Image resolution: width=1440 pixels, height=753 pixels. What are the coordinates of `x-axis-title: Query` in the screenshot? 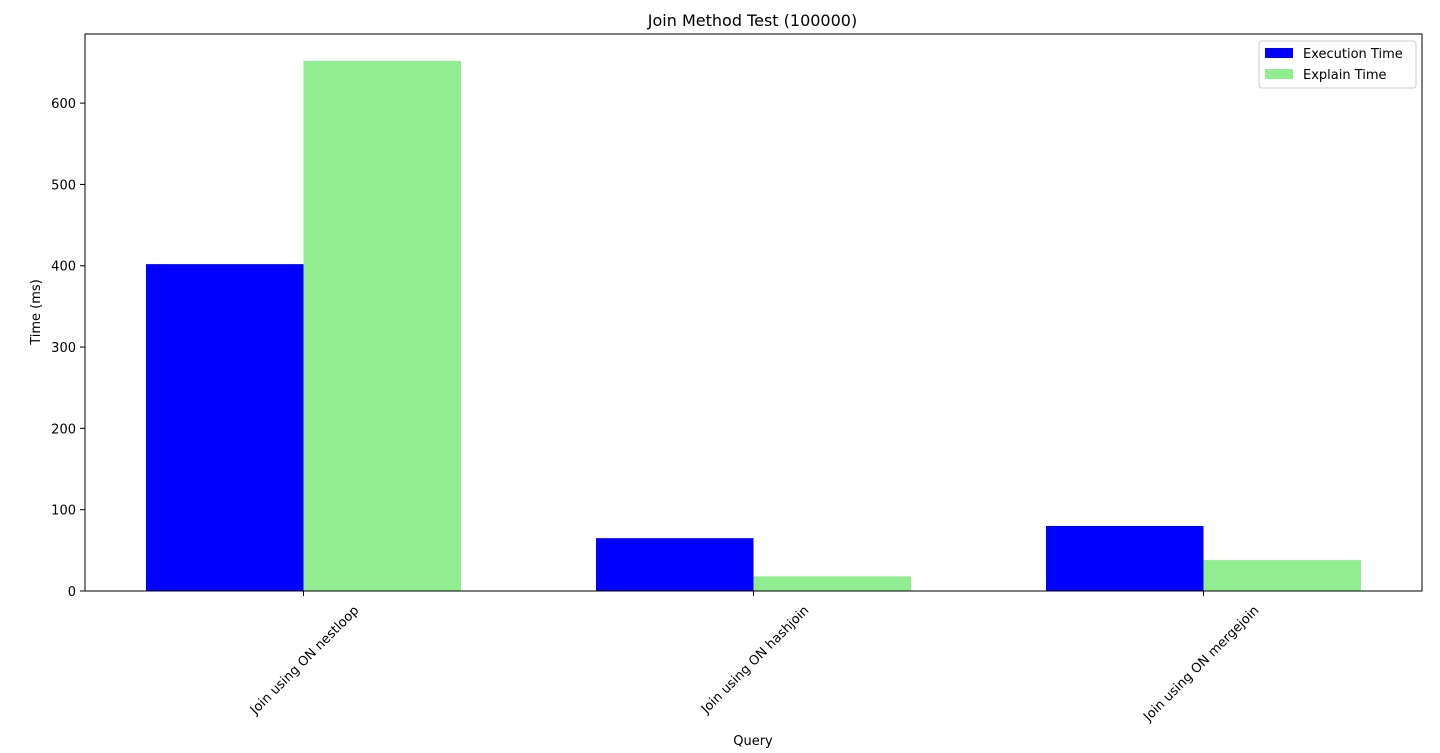 It's located at (753, 741).